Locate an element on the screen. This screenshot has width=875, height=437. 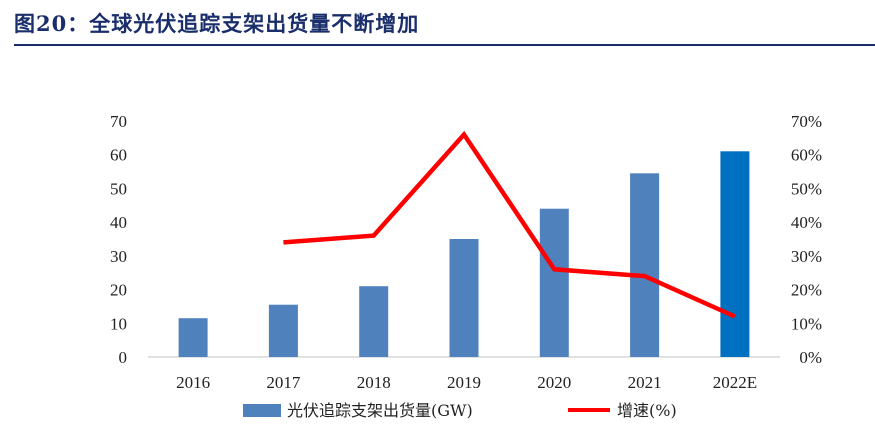
x-axis: 2016 2017 2018 2019 2020 2021 2022E is located at coordinates (466, 382).